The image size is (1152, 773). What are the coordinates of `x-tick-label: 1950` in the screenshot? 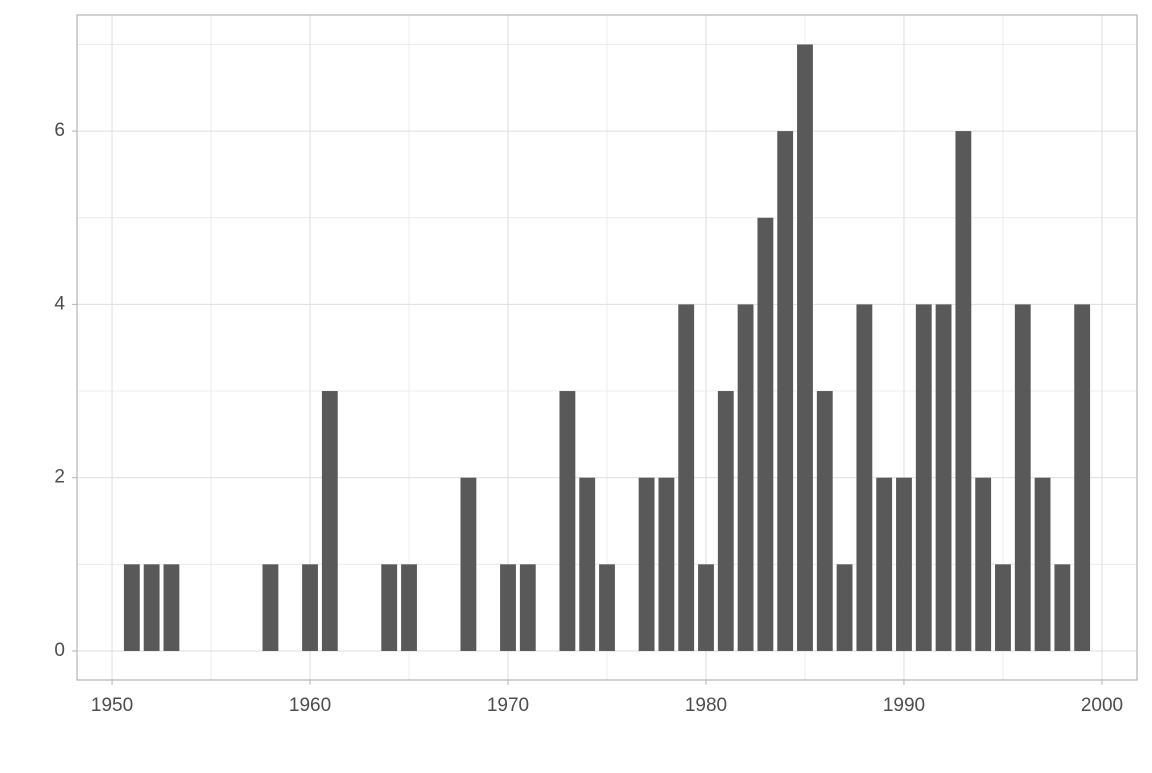 It's located at (112, 705).